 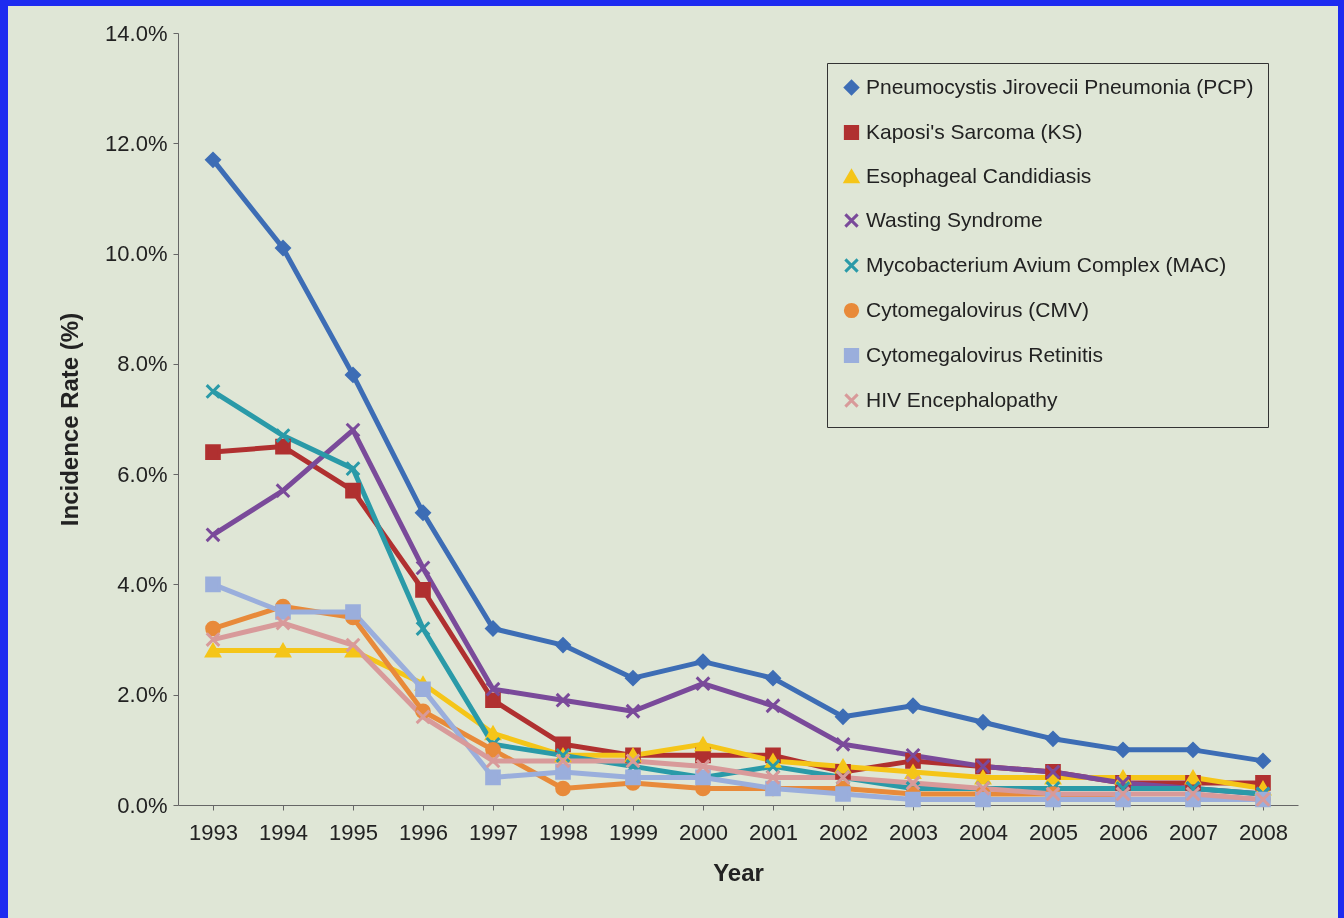 What do you see at coordinates (142, 474) in the screenshot?
I see `y-tick-label: 6.0%` at bounding box center [142, 474].